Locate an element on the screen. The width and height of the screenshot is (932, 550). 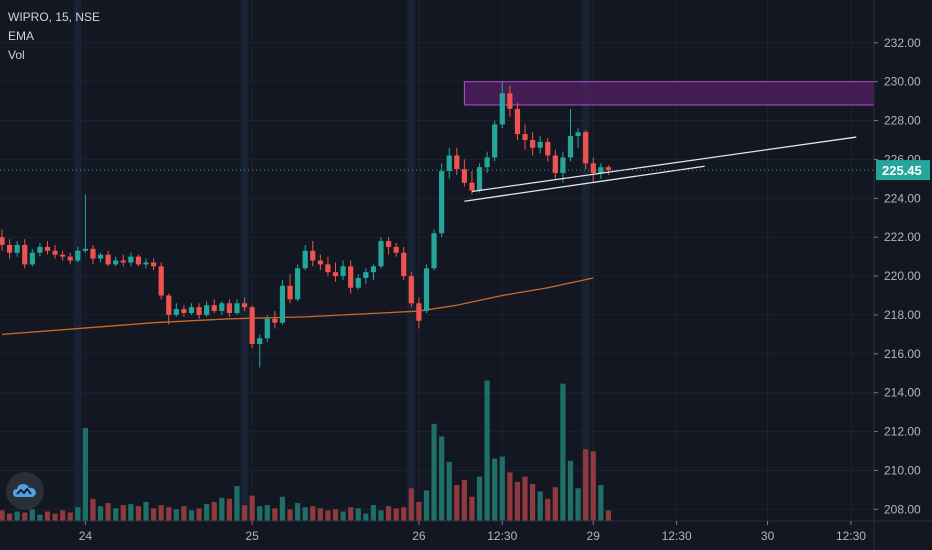
price-tick-label-5: 218.00 is located at coordinates (902, 315).